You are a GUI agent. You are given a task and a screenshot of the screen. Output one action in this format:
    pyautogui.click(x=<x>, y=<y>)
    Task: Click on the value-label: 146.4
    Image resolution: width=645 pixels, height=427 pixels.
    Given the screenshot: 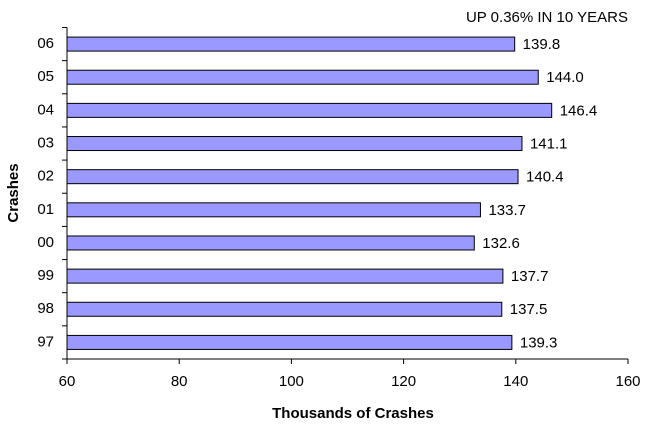 What is the action you would take?
    pyautogui.click(x=579, y=110)
    